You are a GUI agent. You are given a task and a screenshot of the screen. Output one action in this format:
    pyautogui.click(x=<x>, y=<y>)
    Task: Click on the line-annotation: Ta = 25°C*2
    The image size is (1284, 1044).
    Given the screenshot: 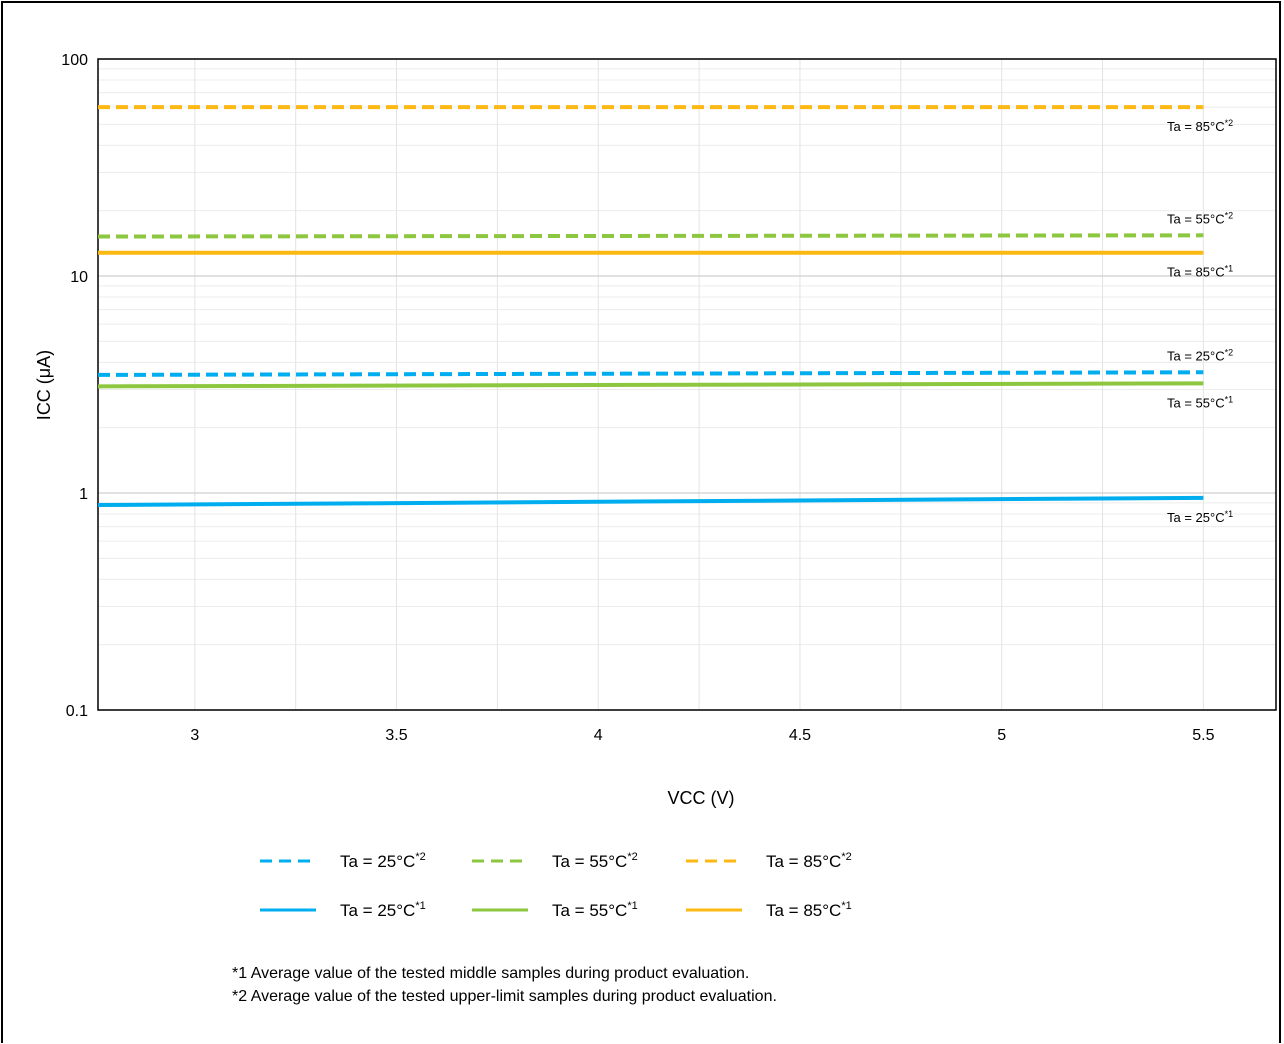 What is the action you would take?
    pyautogui.click(x=1200, y=355)
    